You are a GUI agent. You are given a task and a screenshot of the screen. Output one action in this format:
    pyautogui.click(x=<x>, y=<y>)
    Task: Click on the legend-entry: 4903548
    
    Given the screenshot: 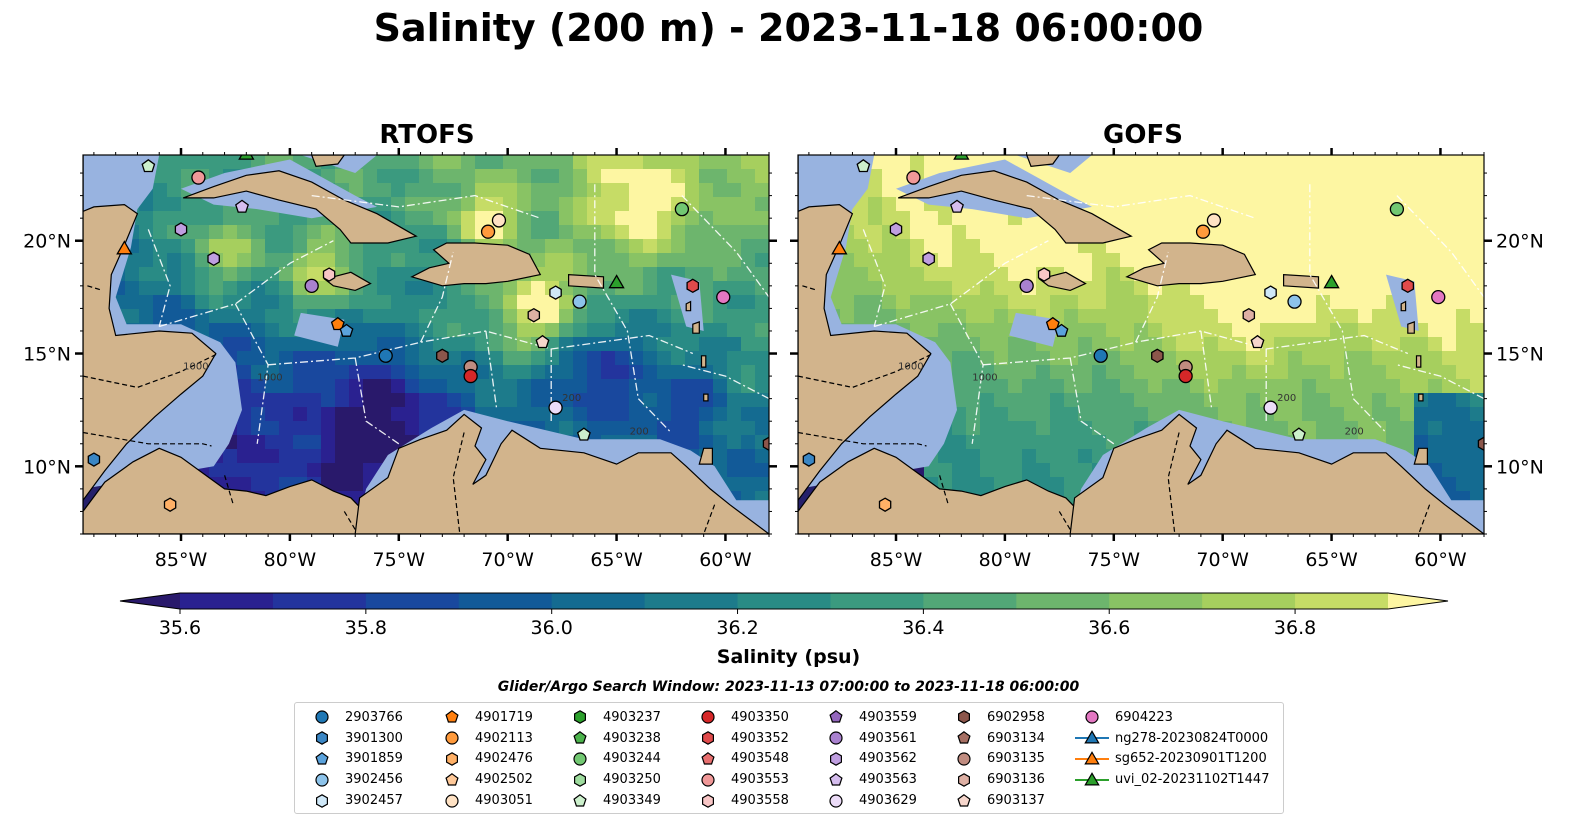 What is the action you would take?
    pyautogui.click(x=740, y=759)
    